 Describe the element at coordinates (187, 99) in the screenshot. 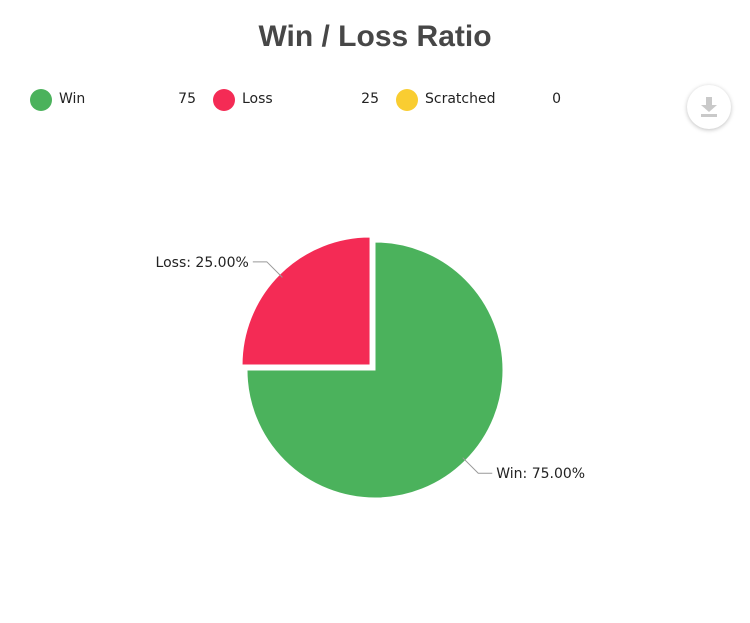

I see `legend-value-win: 75` at that location.